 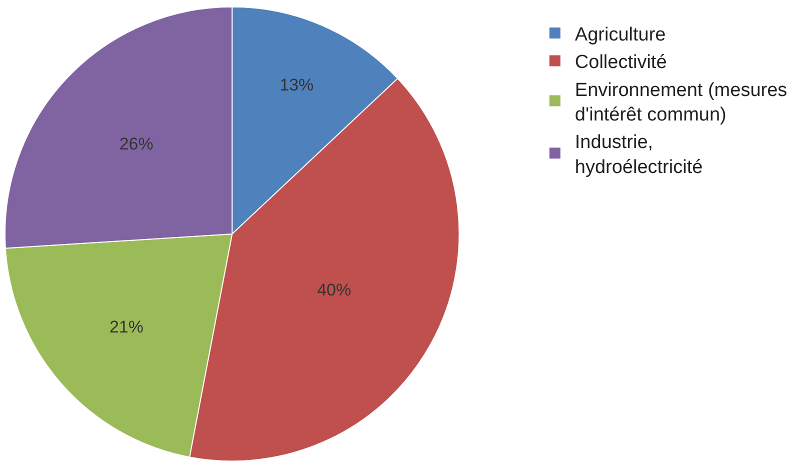 What do you see at coordinates (136, 144) in the screenshot?
I see `data-label: 26%` at bounding box center [136, 144].